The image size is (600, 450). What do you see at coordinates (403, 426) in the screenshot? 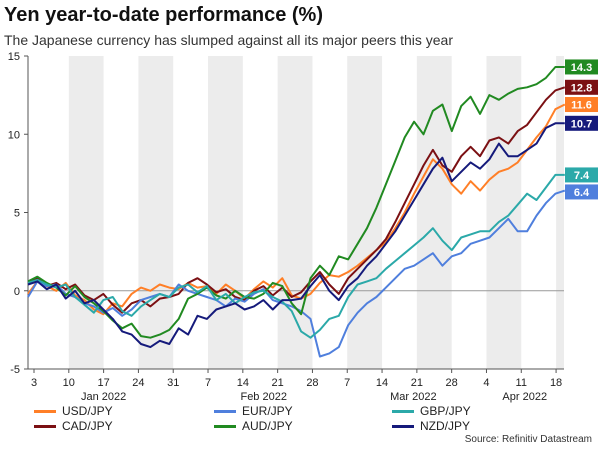
I see `legend-swatch-nzd-jpy` at bounding box center [403, 426].